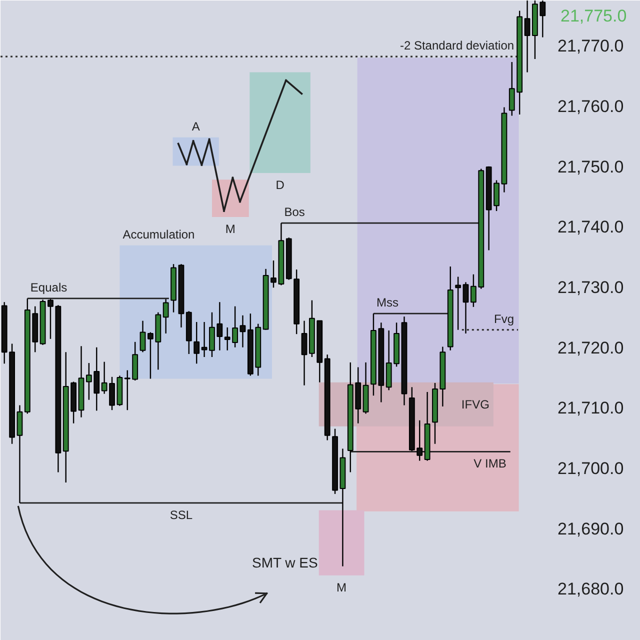 The width and height of the screenshot is (640, 640). What do you see at coordinates (285, 562) in the screenshot?
I see `annotation: SMT w ES` at bounding box center [285, 562].